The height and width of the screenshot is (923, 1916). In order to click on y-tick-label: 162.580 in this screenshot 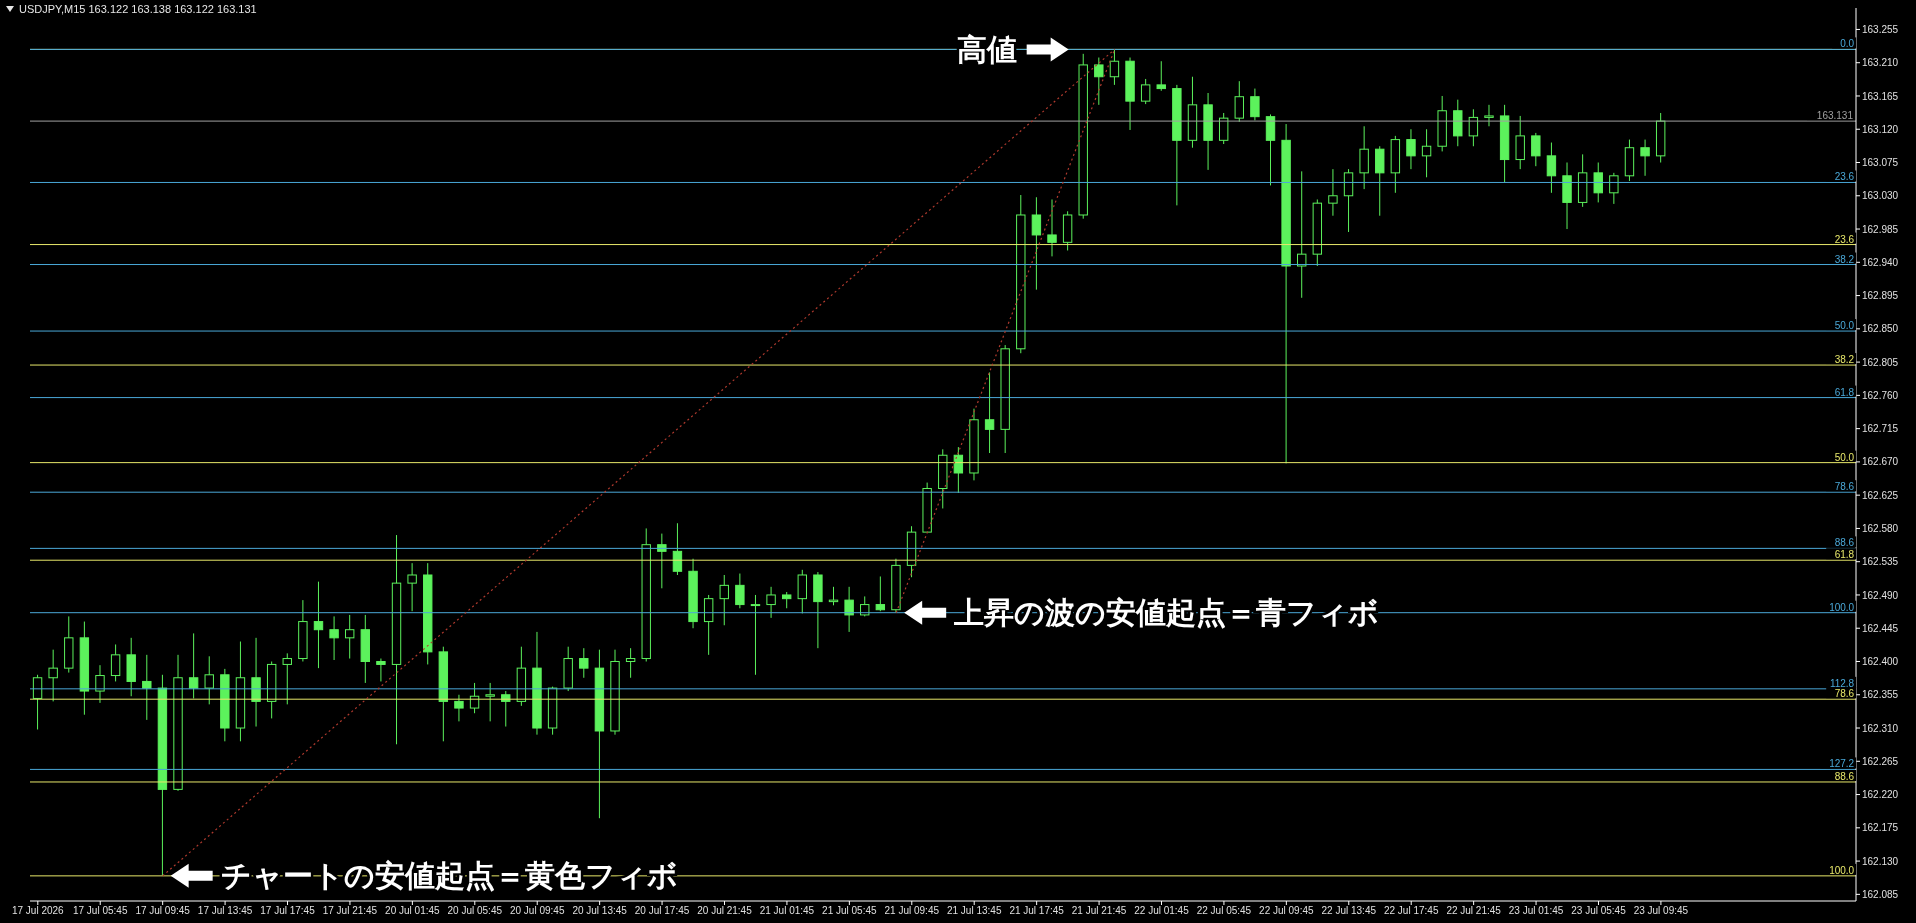, I will do `click(1880, 528)`.